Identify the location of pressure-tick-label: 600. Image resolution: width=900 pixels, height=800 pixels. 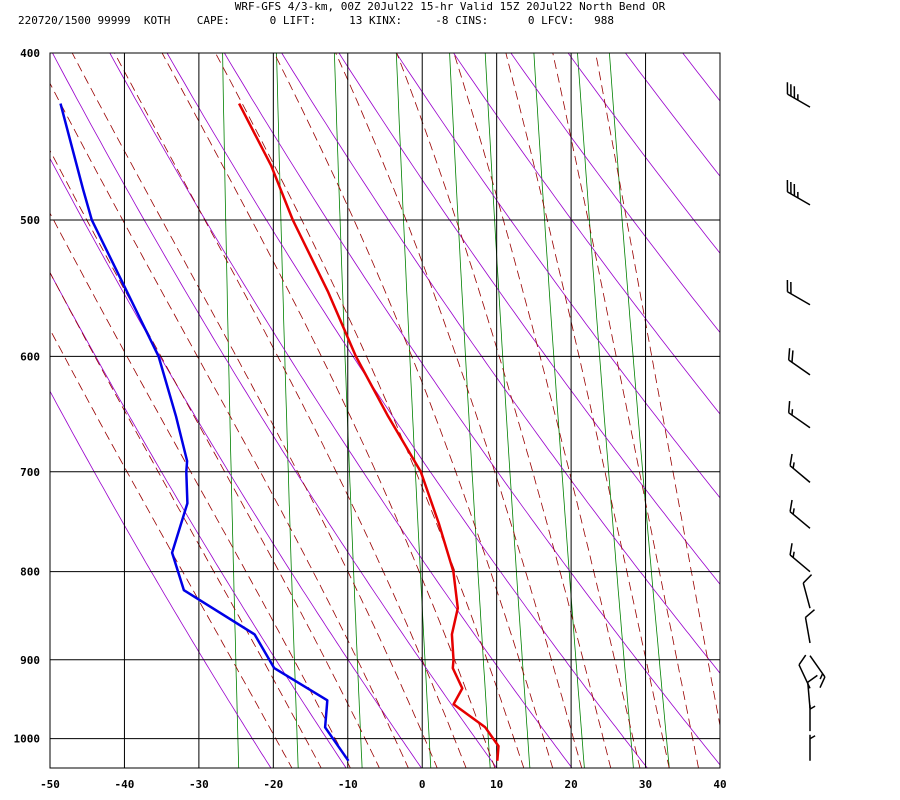
(30, 356).